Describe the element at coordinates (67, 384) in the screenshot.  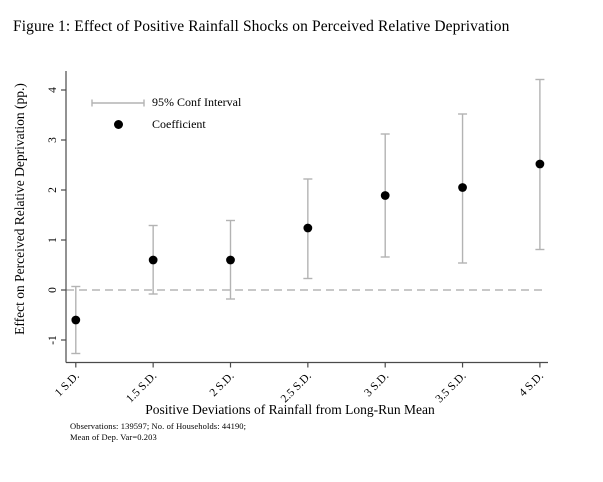
I see `x-tick-label: 1 S.D.` at that location.